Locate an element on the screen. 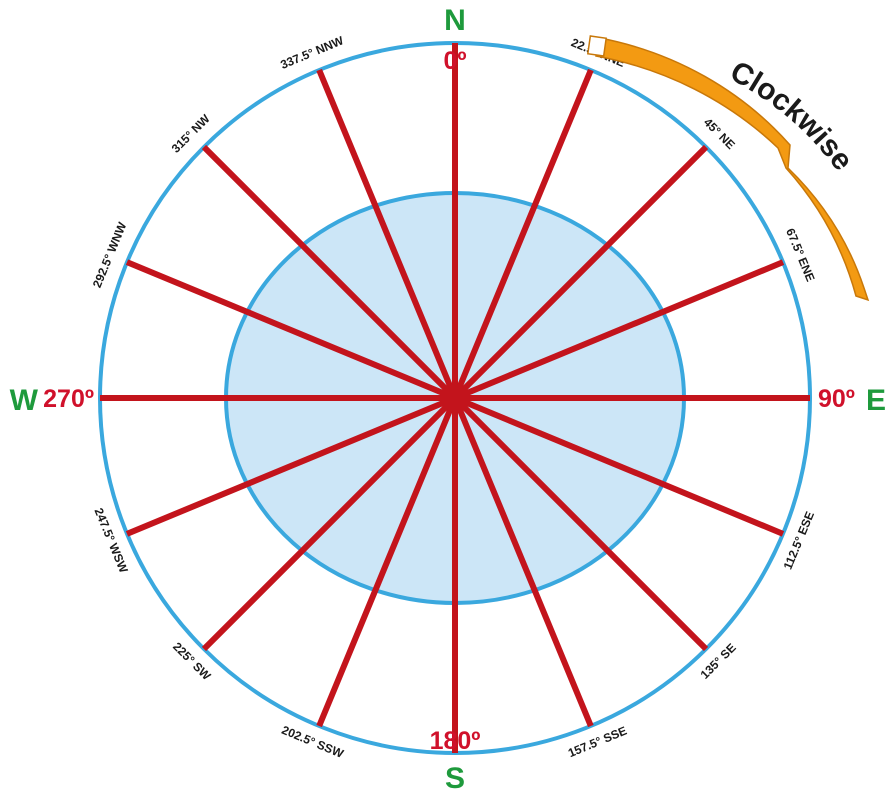  degree-label-east: 90º is located at coordinates (836, 399).